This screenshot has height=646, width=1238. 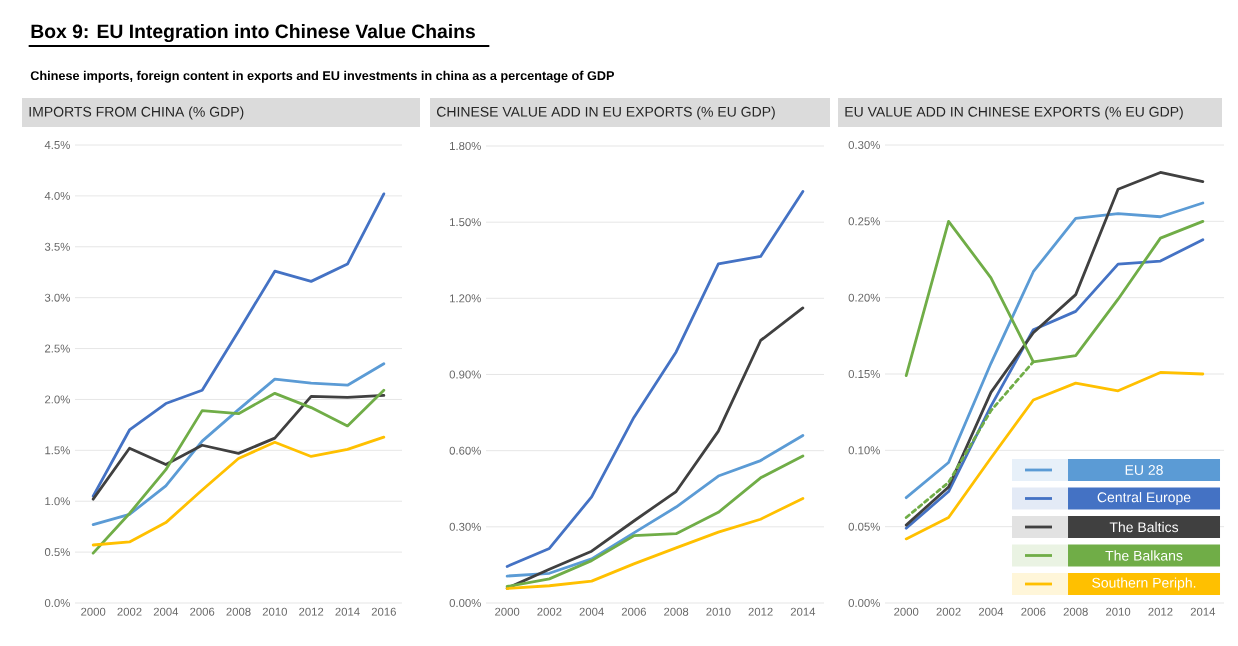 What do you see at coordinates (57, 603) in the screenshot?
I see `y-tick-label: 0.0%` at bounding box center [57, 603].